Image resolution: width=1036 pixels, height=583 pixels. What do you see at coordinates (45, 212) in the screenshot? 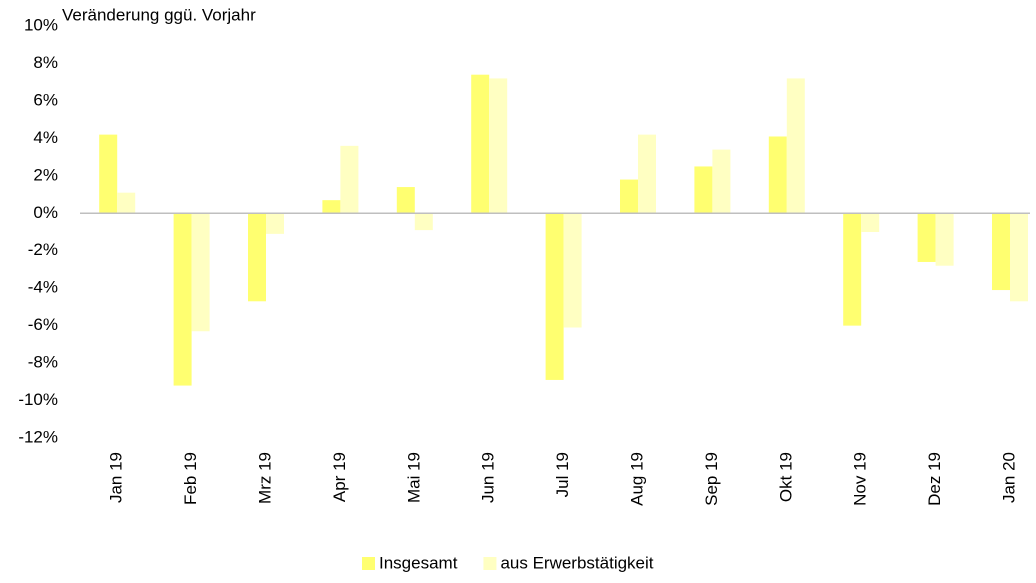
I see `y-tick-label: 0%` at bounding box center [45, 212].